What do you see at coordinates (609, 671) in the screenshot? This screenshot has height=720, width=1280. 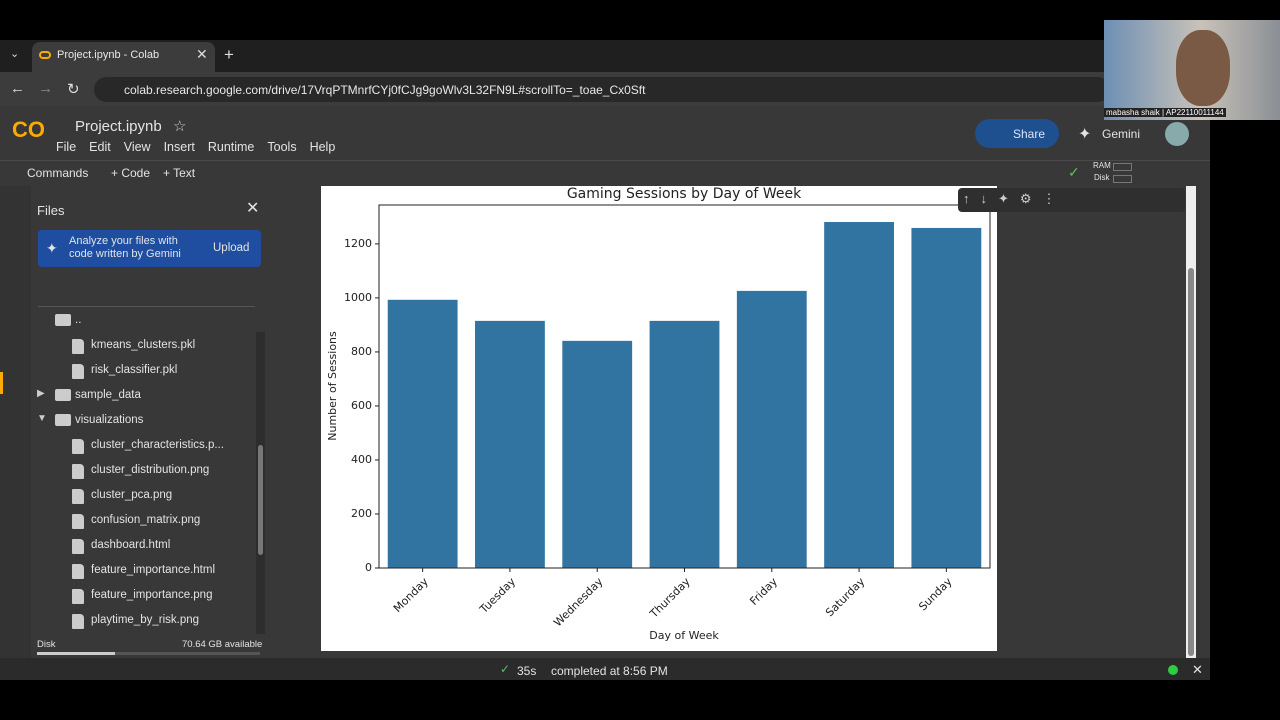 I see `status-message: completed at 8:56 PM` at bounding box center [609, 671].